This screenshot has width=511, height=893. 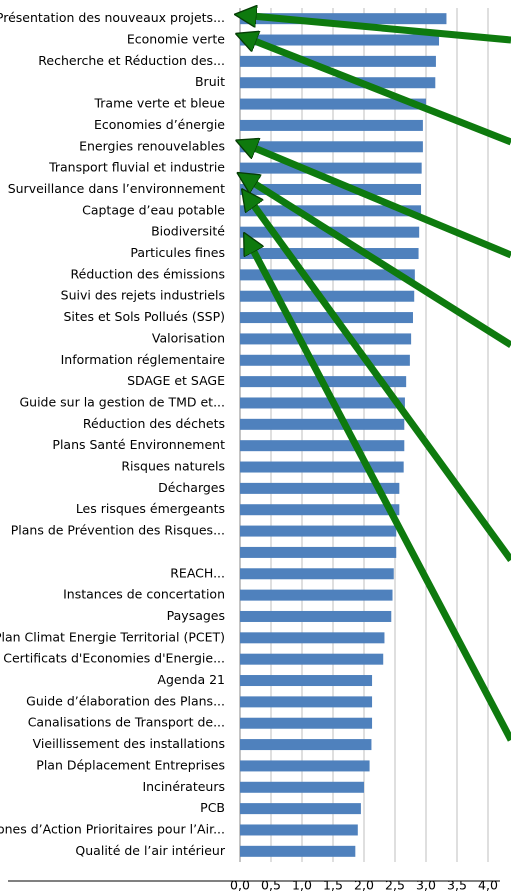 What do you see at coordinates (457, 885) in the screenshot?
I see `x-tick-label: 3,5` at bounding box center [457, 885].